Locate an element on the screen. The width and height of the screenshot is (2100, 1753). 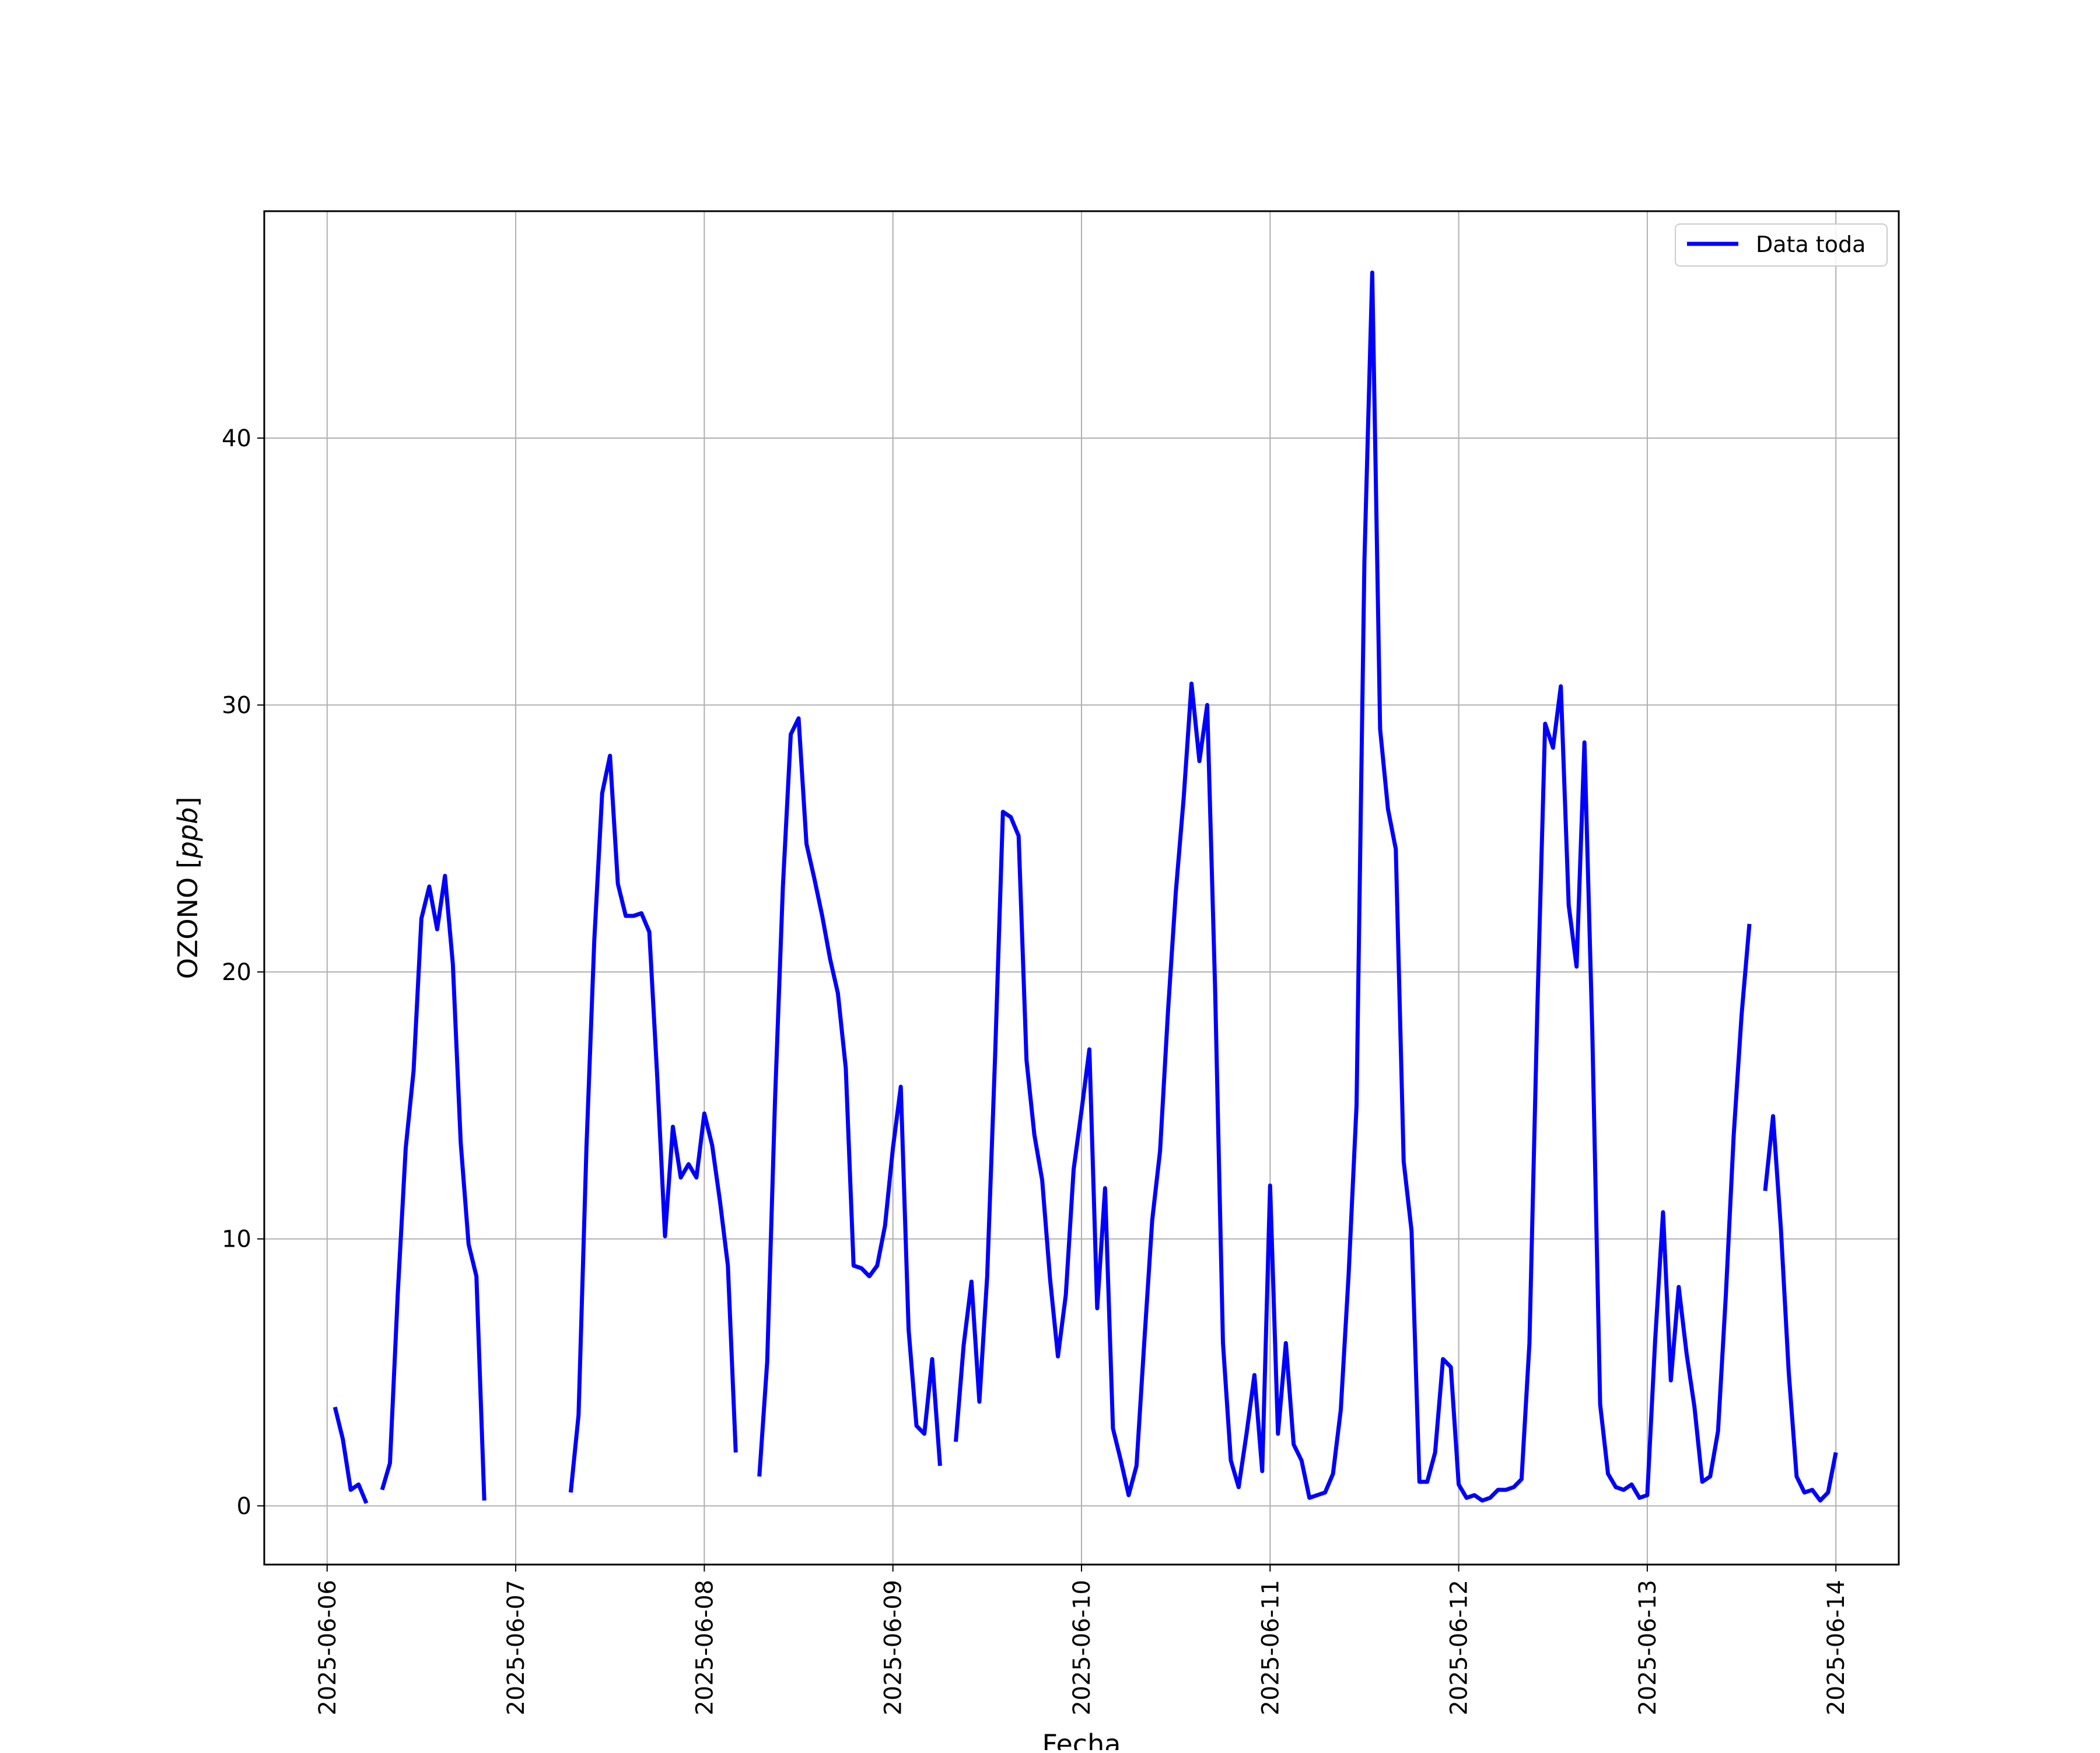
y-axis-label-quantity: OZONO is located at coordinates (188, 928).